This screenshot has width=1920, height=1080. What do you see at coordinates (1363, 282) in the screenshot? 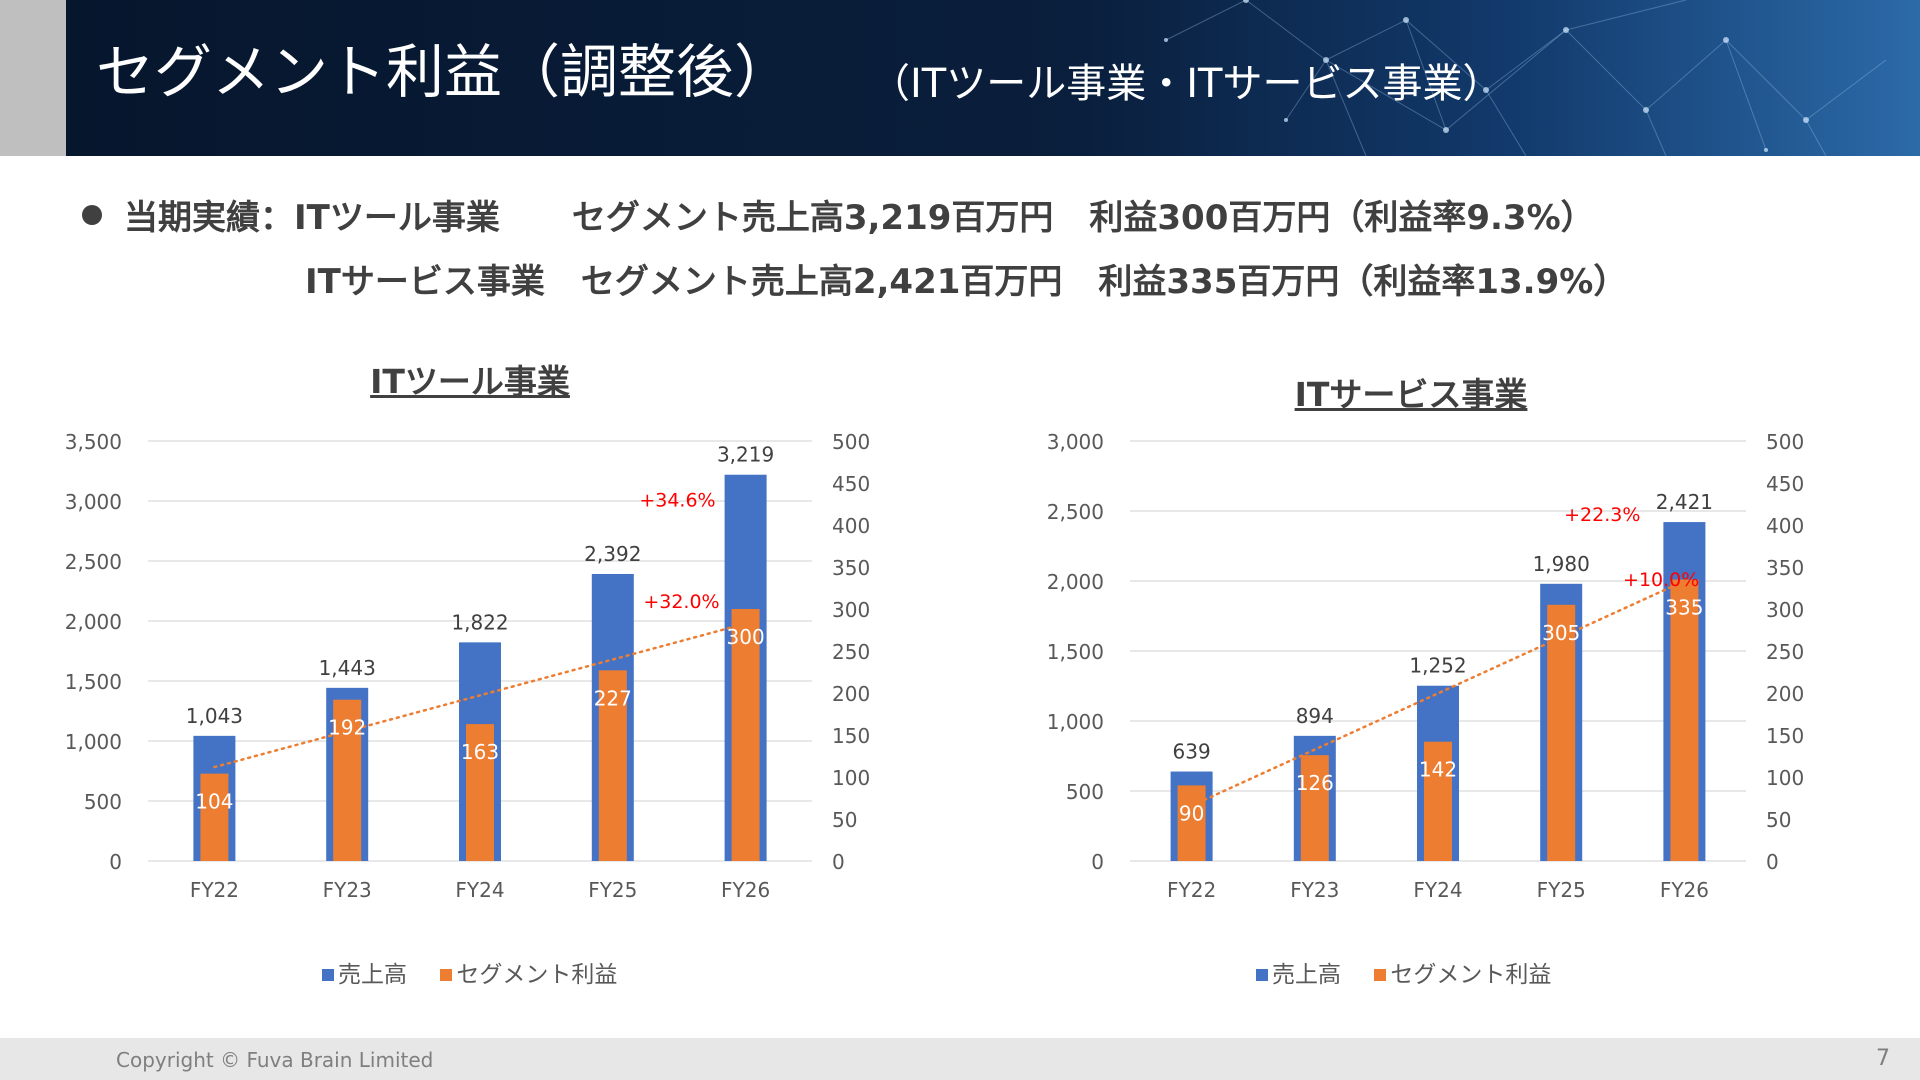
I see `summary-it-services-profit: 利益335百万円（利益率13.9%）` at bounding box center [1363, 282].